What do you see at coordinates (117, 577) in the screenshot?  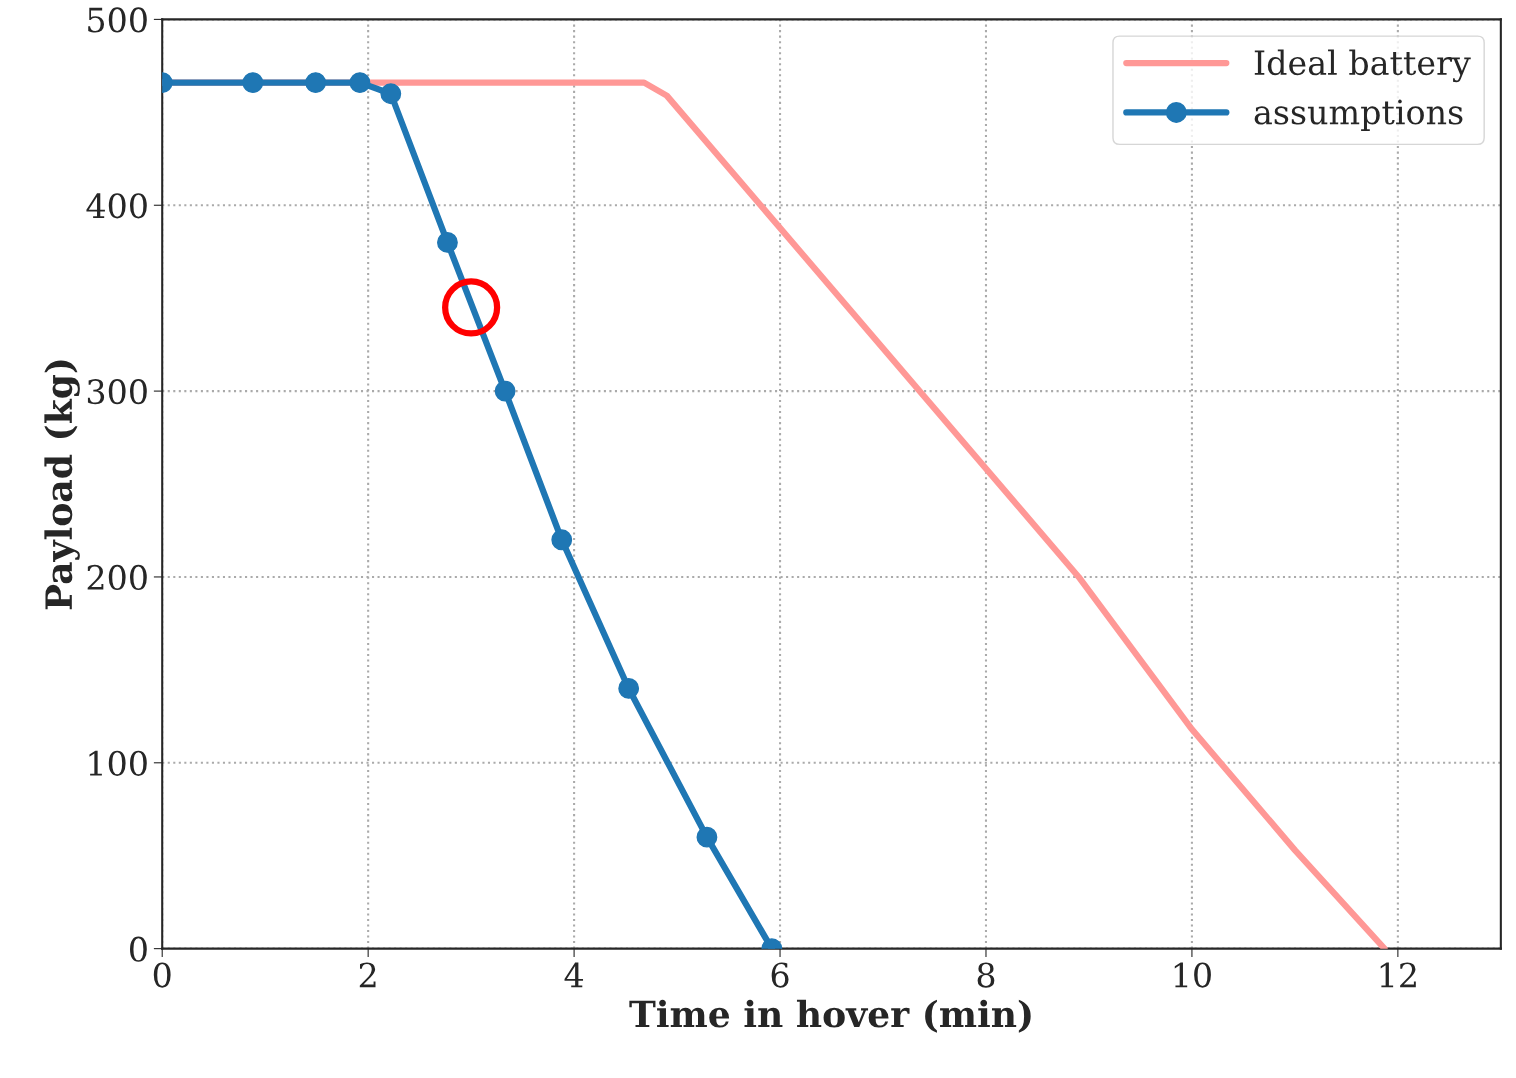 I see `y-tick-label: 200` at bounding box center [117, 577].